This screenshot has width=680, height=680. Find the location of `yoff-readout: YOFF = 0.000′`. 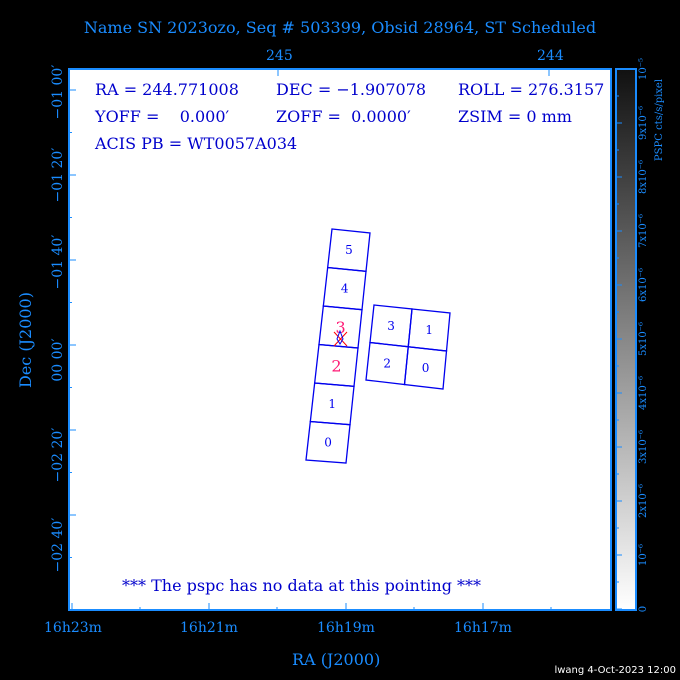

yoff-readout: YOFF = 0.000′ is located at coordinates (162, 116).